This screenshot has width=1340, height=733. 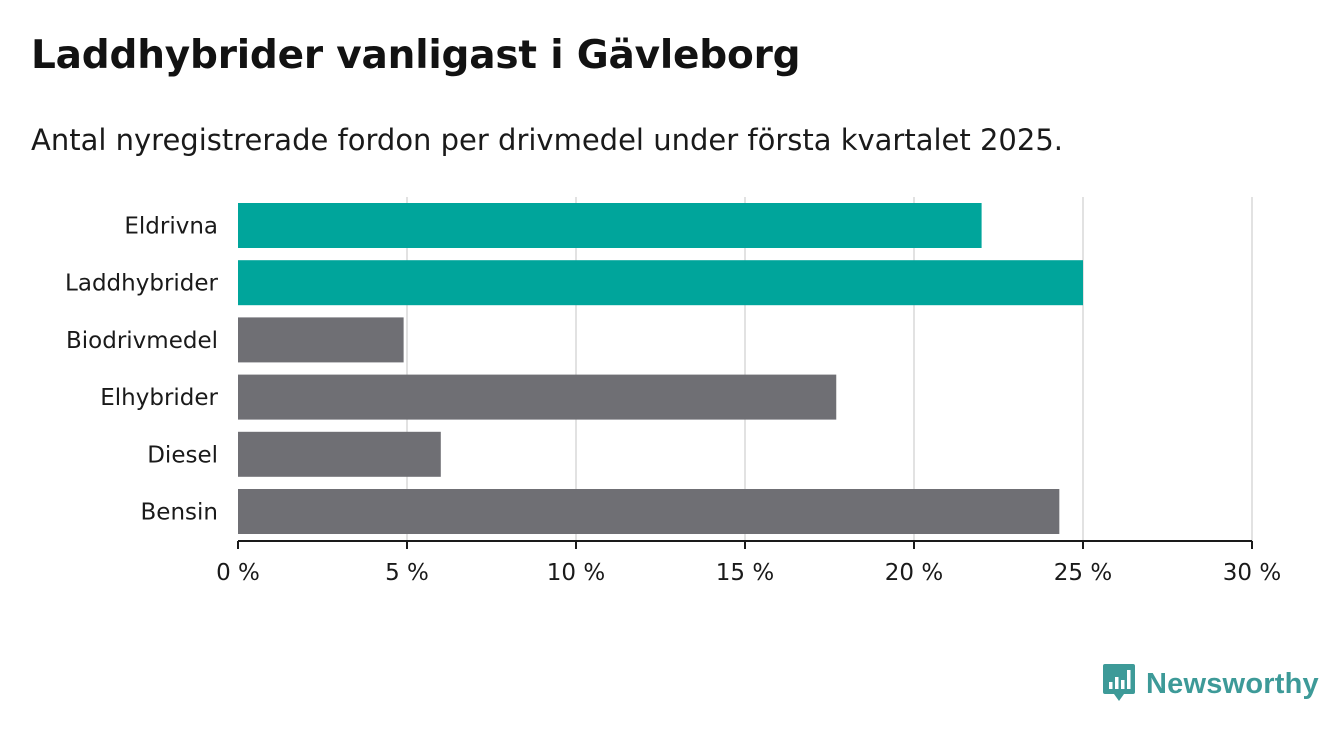 I want to click on x-tick-labels: 0 % 5 % 10 % 15 % 20 % 25 % 30 %, so click(x=748, y=573).